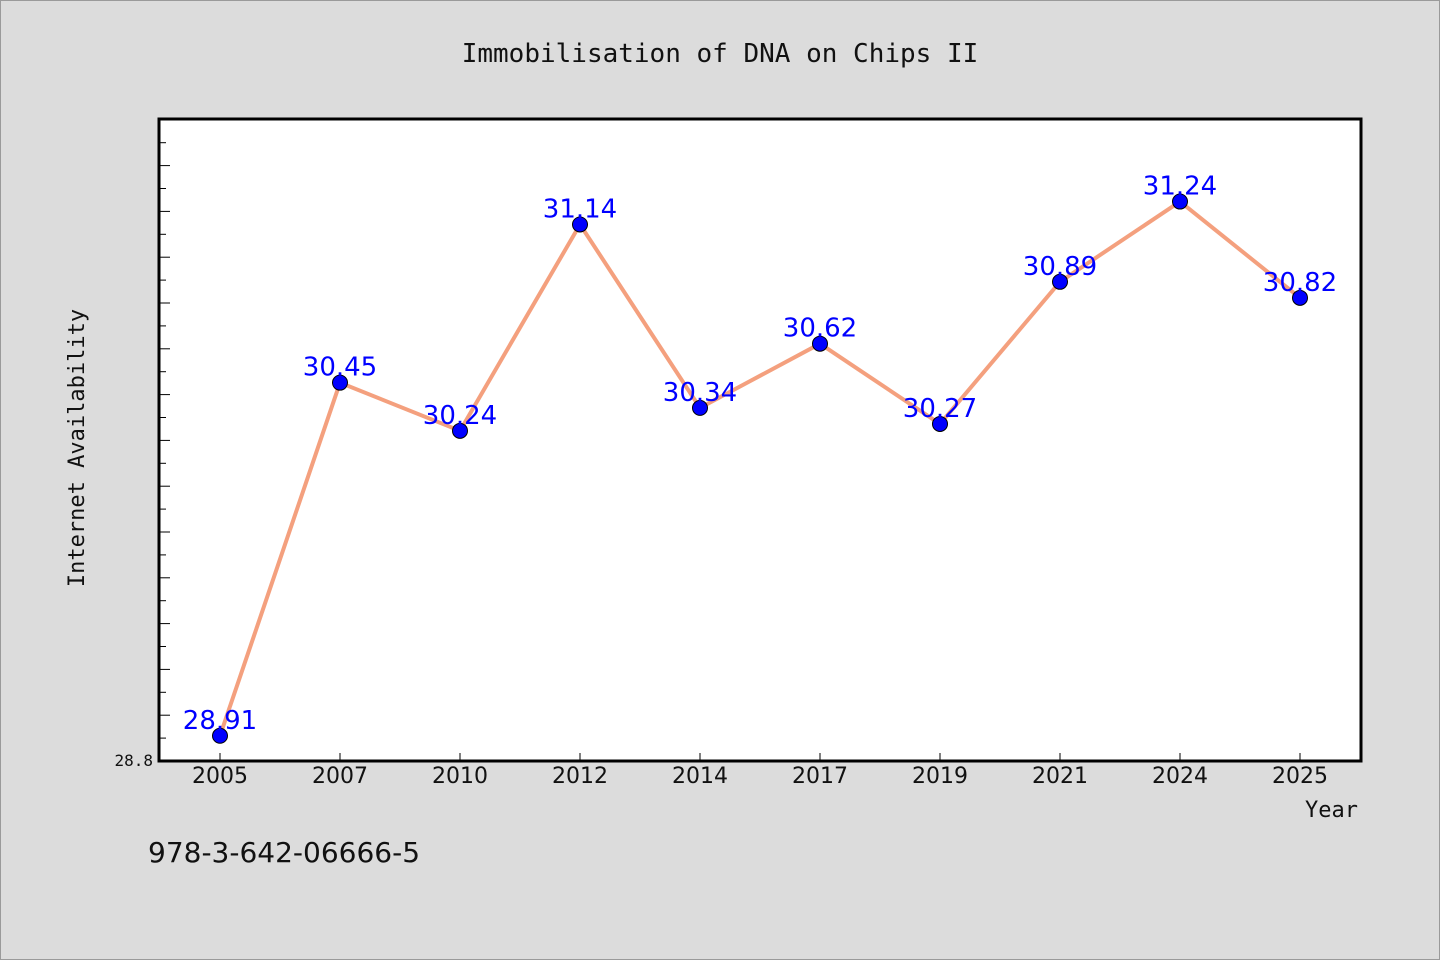  What do you see at coordinates (284, 852) in the screenshot?
I see `isbn-footer: 978-3-642-06666-5` at bounding box center [284, 852].